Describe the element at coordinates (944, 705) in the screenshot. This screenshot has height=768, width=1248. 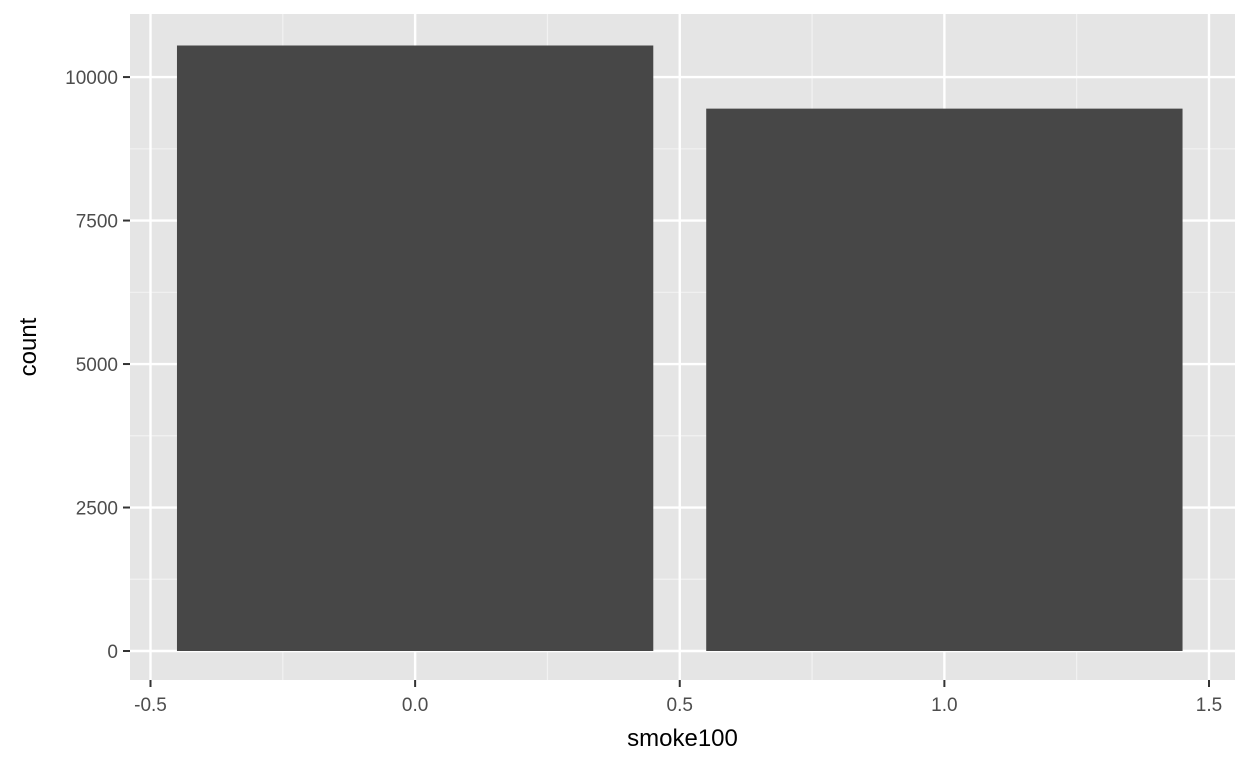
I see `x-tick-label: 1.0` at that location.